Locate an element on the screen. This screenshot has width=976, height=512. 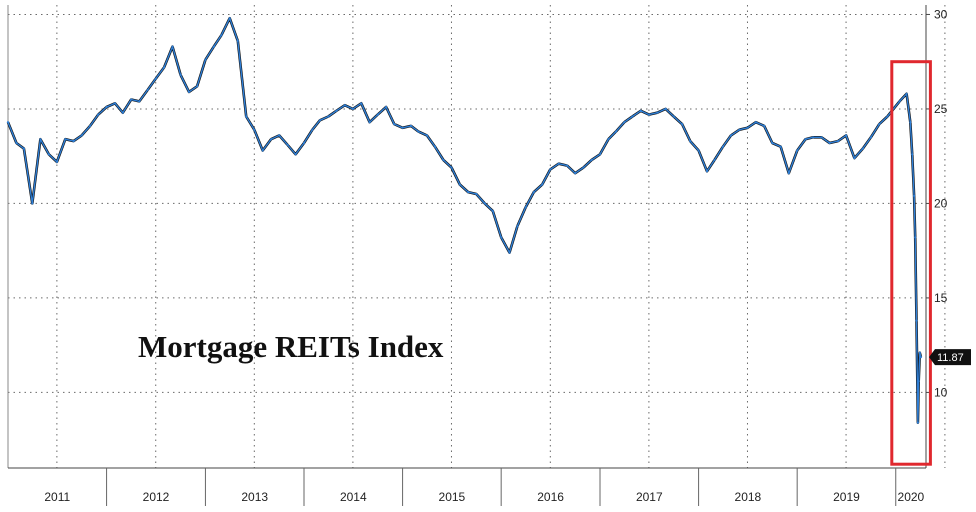
y-axis-ticks: 10 15 20 25 30 is located at coordinates (937, 203).